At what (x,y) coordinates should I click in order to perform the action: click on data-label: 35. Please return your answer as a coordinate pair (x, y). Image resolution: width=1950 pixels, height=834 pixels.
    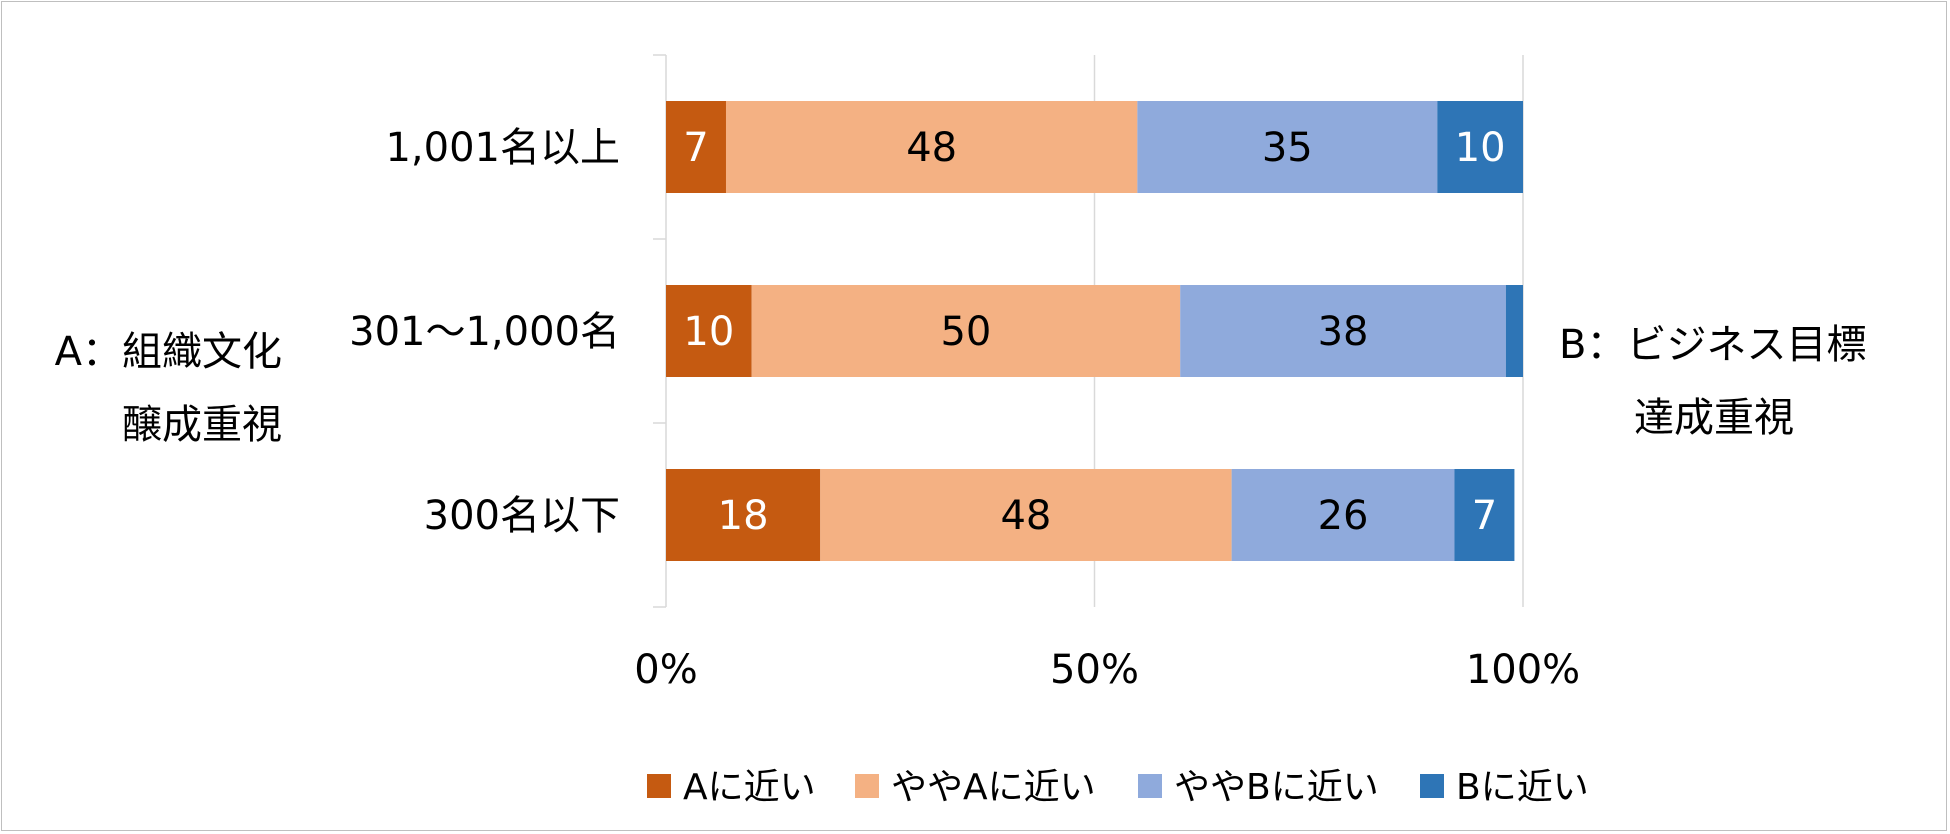
    Looking at the image, I should click on (1287, 148).